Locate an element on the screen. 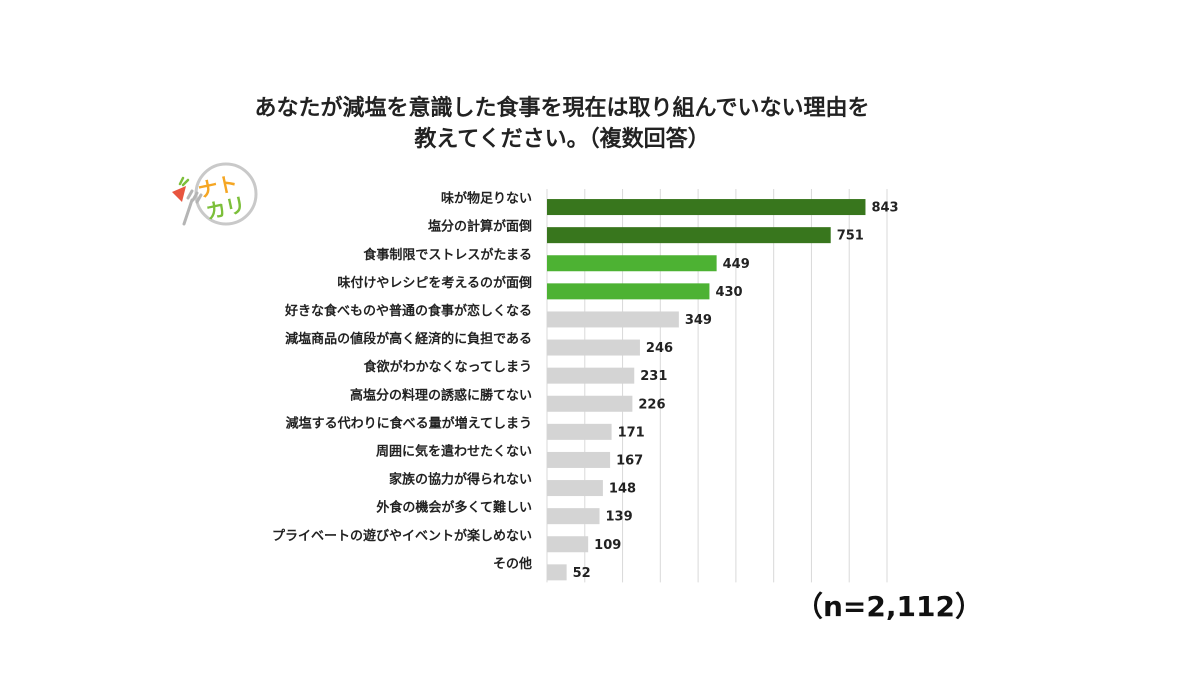 The height and width of the screenshot is (675, 1200). category-label: プライベートの遊びやイベントが楽しめない is located at coordinates (402, 536).